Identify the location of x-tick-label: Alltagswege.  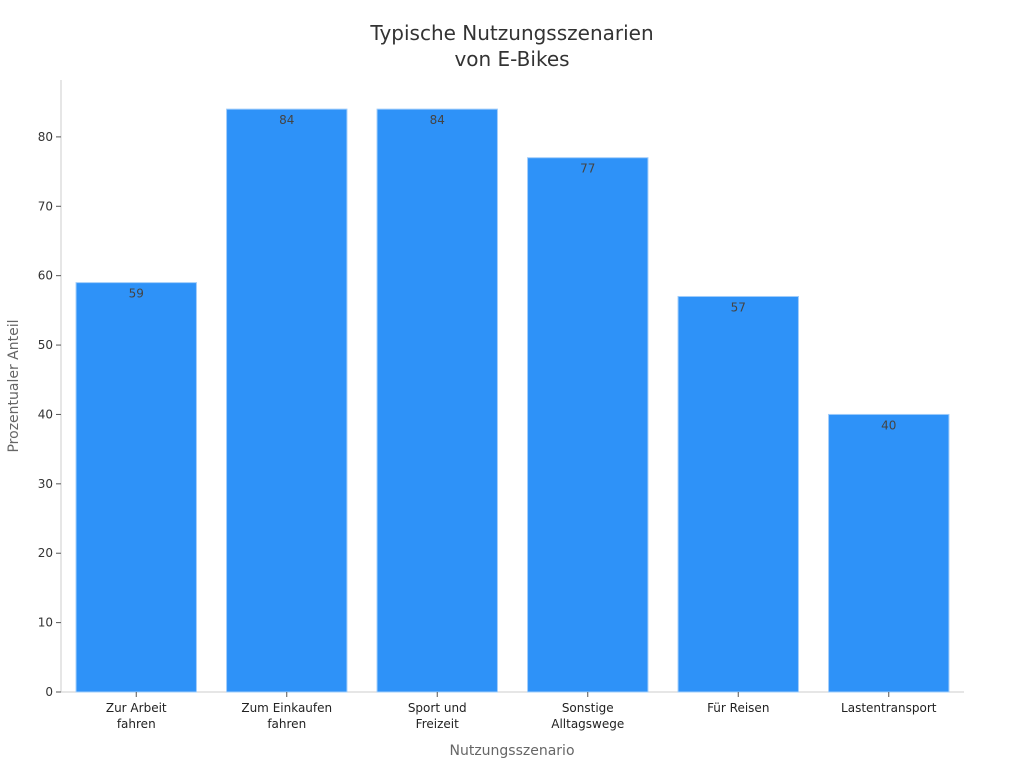
(587, 724).